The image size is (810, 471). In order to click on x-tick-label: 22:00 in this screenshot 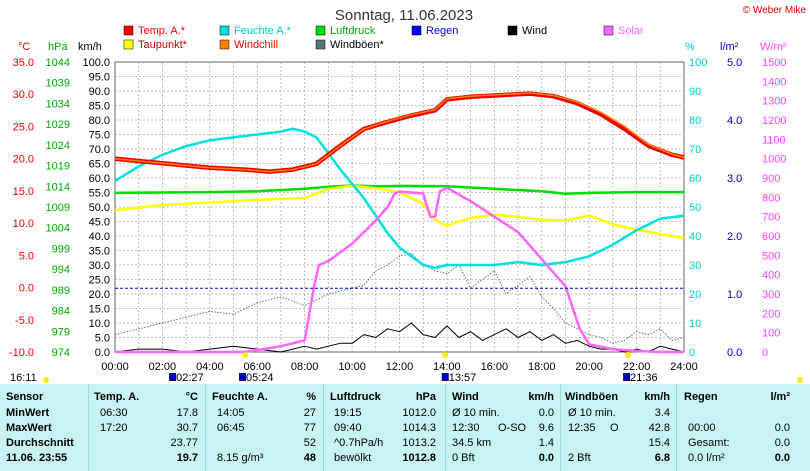, I will do `click(637, 367)`.